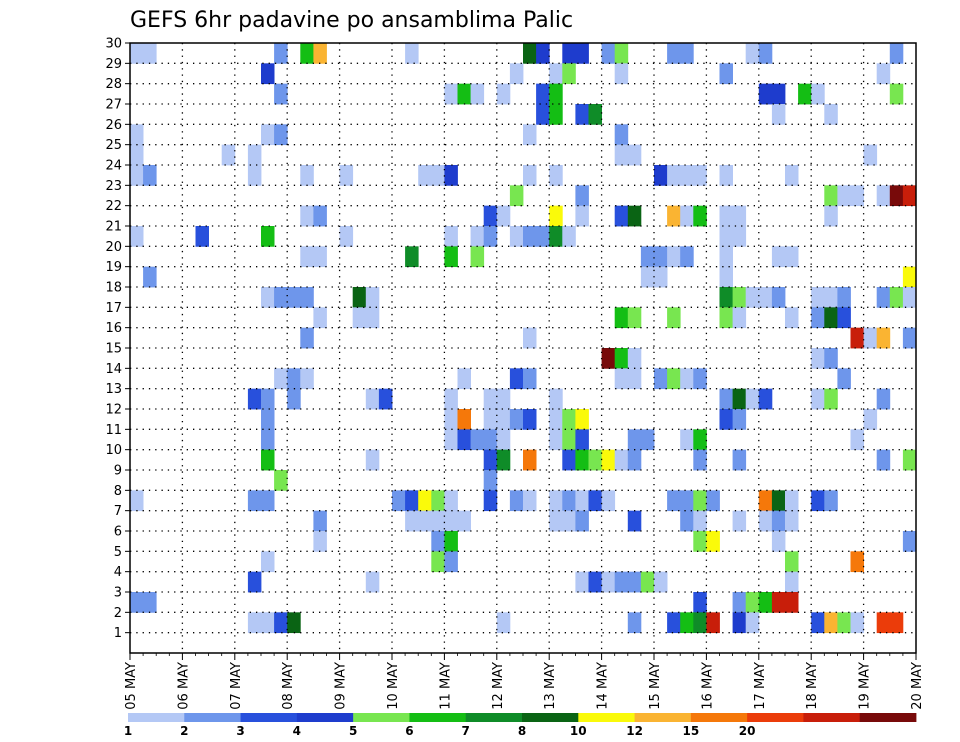 The height and width of the screenshot is (742, 960). What do you see at coordinates (341, 686) in the screenshot?
I see `x-tick-label: 09 MAY` at bounding box center [341, 686].